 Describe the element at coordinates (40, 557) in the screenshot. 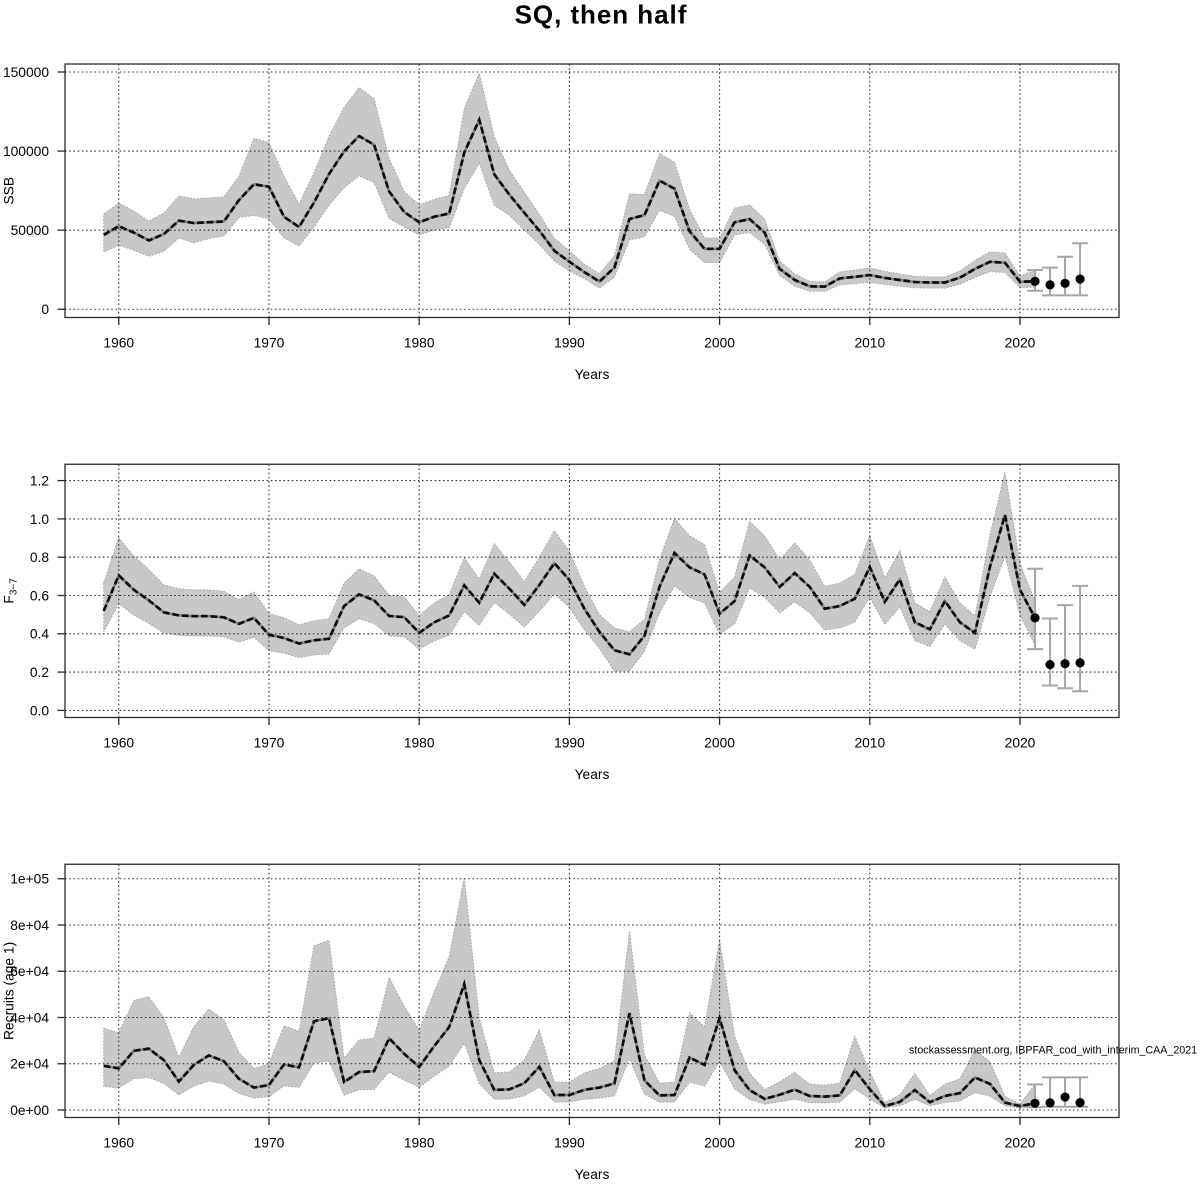

I see `svg-text: 0.8` at that location.